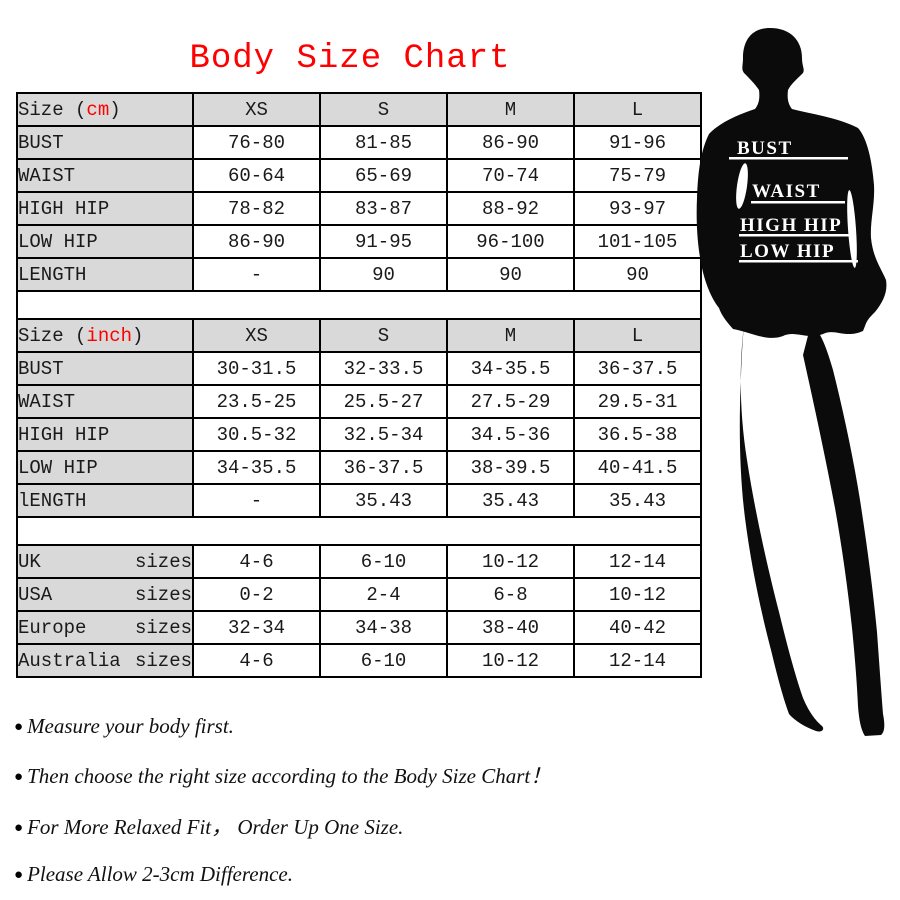 Image resolution: width=900 pixels, height=900 pixels. Describe the element at coordinates (29, 561) in the screenshot. I see `region-name: UK` at that location.